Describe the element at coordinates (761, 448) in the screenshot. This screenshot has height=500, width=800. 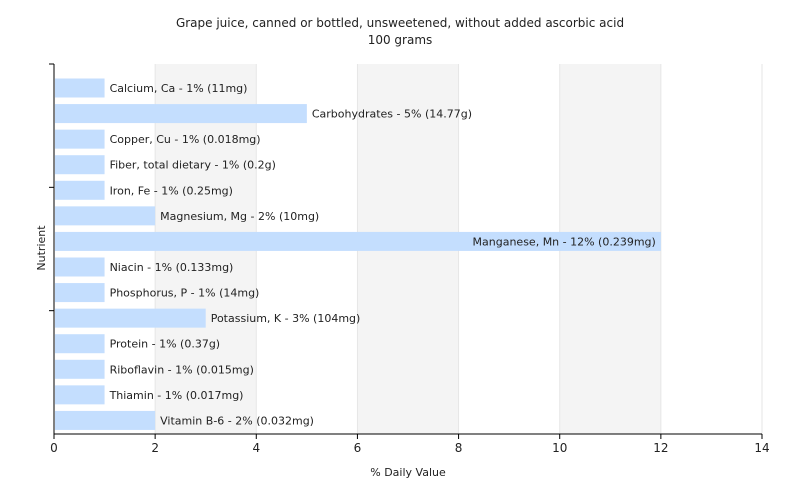
I see `x-tick-label: 14` at that location.